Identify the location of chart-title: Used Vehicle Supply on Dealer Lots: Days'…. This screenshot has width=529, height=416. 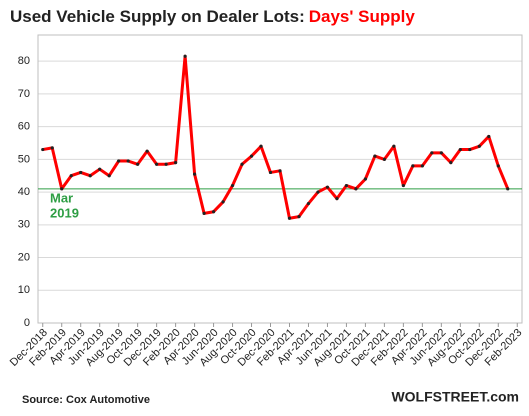
(212, 16).